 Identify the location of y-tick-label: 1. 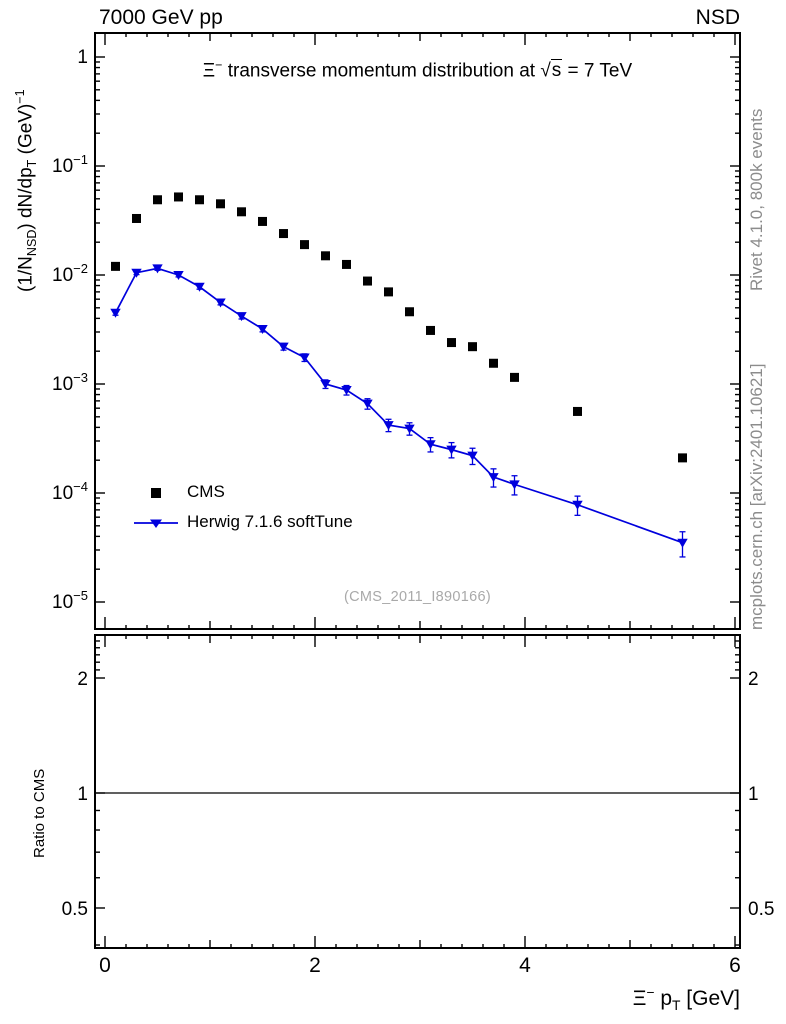
(82, 57).